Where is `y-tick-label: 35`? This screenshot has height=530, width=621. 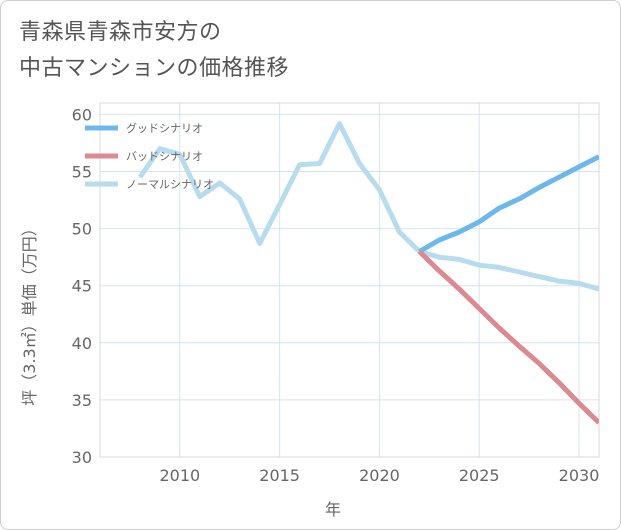
y-tick-label: 35 is located at coordinates (82, 400).